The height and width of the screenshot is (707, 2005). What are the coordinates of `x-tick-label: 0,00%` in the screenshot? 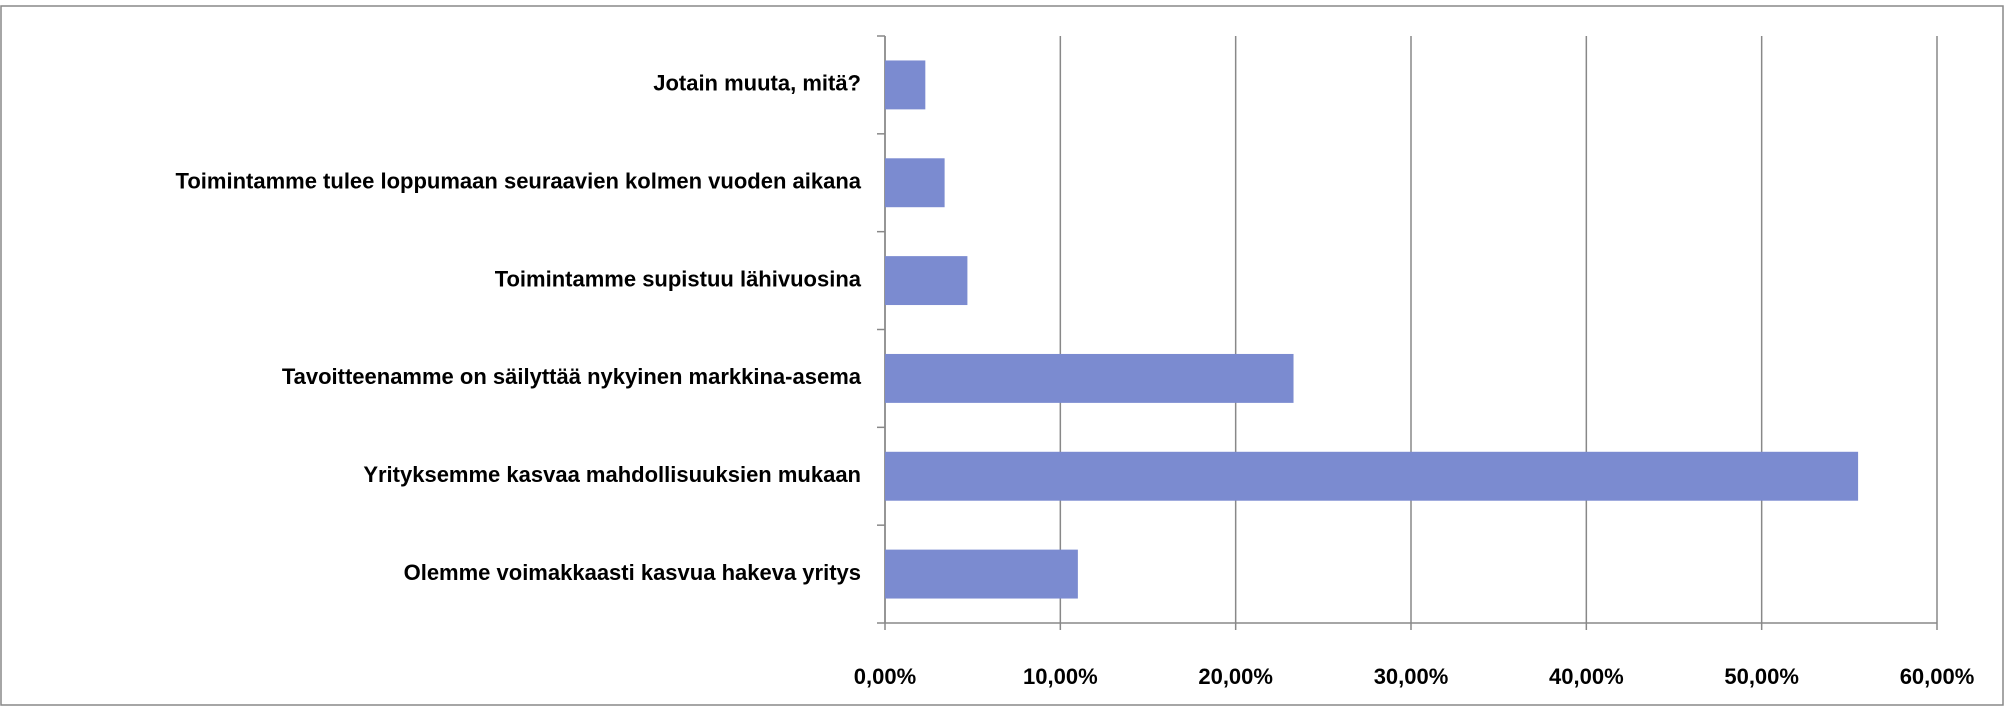 It's located at (885, 676).